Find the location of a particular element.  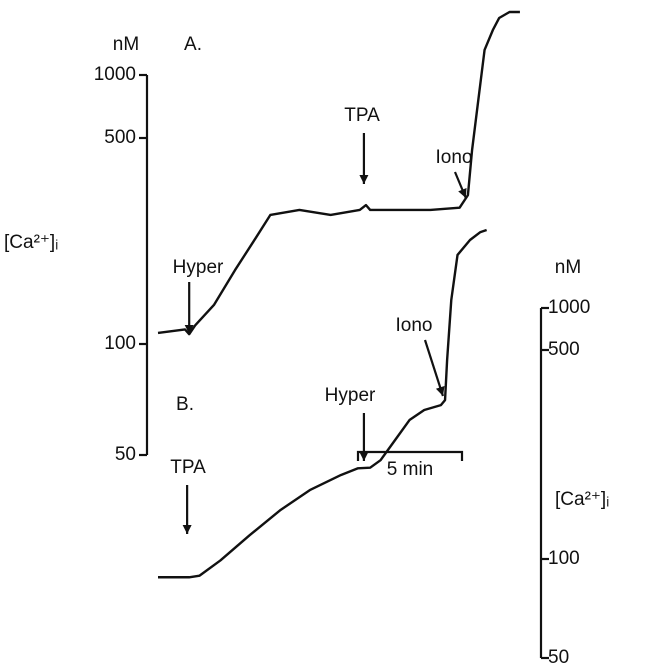

scale-bar-label: 5 min is located at coordinates (410, 469).